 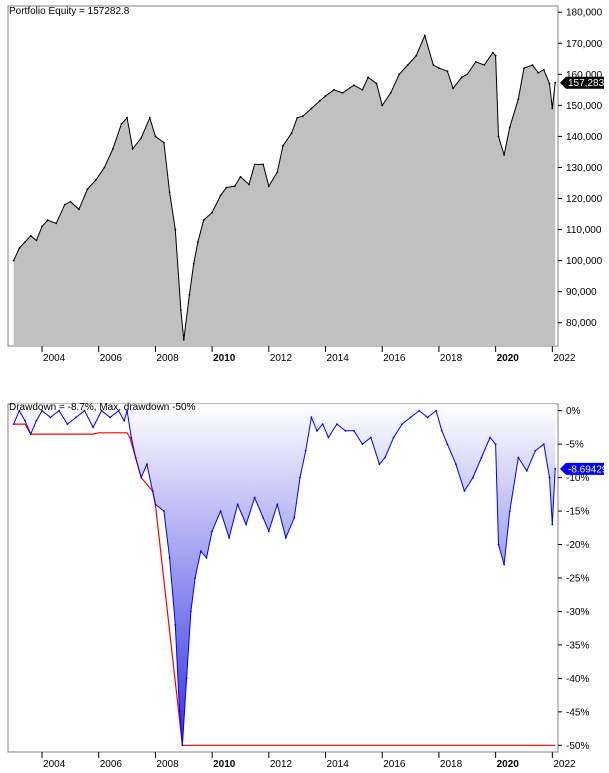 What do you see at coordinates (564, 763) in the screenshot?
I see `drawdown-x-tick-label: 2022` at bounding box center [564, 763].